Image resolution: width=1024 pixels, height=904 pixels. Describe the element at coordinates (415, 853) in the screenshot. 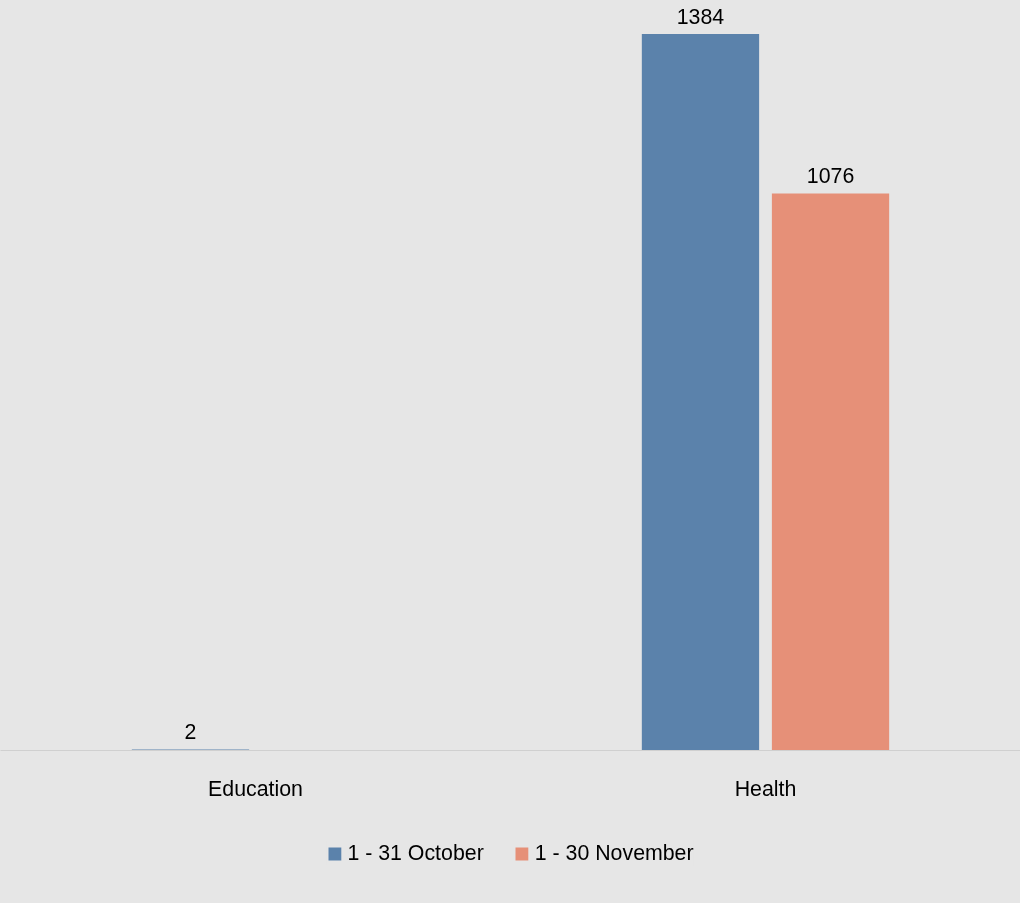

I see `legend-label: 1 - 31 October` at that location.